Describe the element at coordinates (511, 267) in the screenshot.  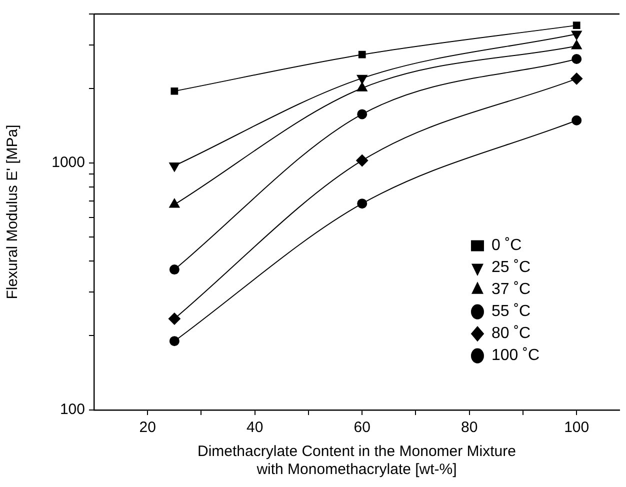
I see `legend-label: 25 ˚C` at that location.